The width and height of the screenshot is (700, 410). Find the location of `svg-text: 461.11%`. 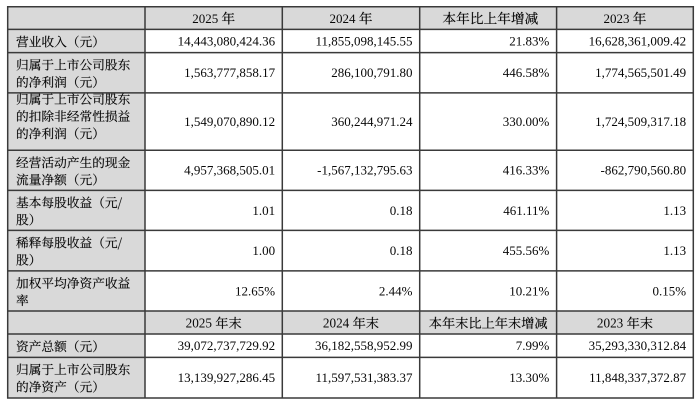

svg-text: 461.11% is located at coordinates (526, 210).